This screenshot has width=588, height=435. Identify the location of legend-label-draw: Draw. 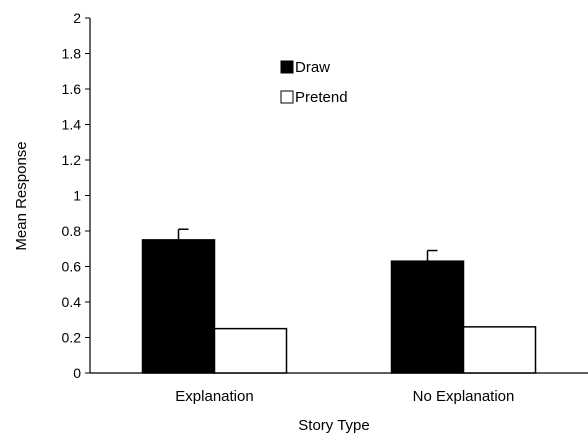
(312, 67).